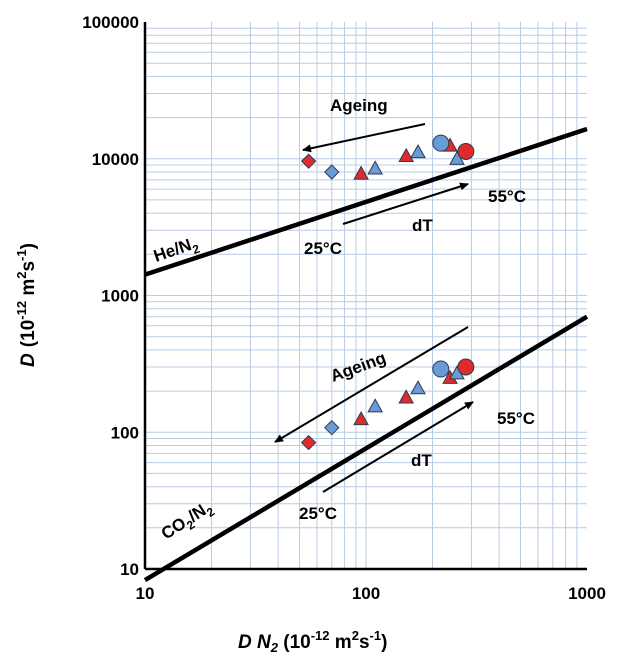 The width and height of the screenshot is (617, 654). Describe the element at coordinates (587, 593) in the screenshot. I see `x-tick-label: 1000` at that location.